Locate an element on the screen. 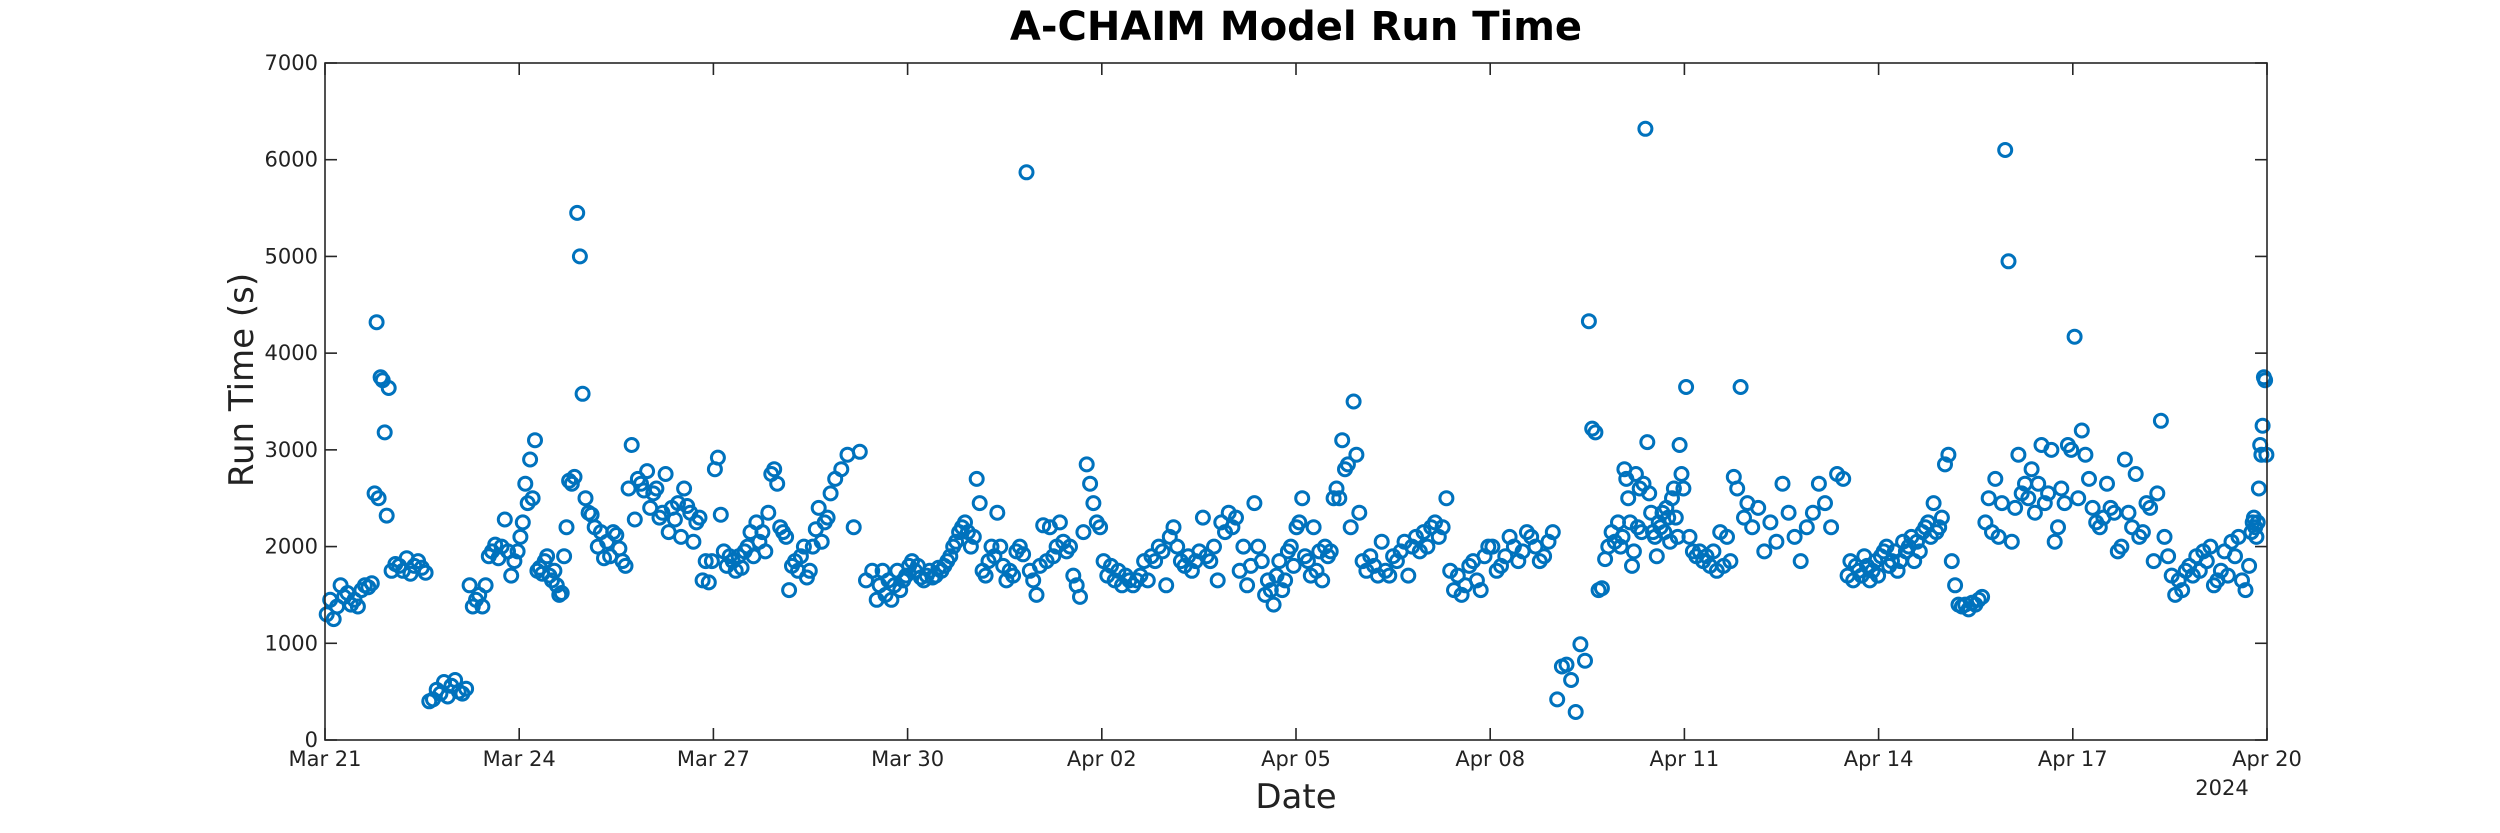 Image resolution: width=2500 pixels, height=833 pixels. y-tick-label: 5000 is located at coordinates (291, 256).